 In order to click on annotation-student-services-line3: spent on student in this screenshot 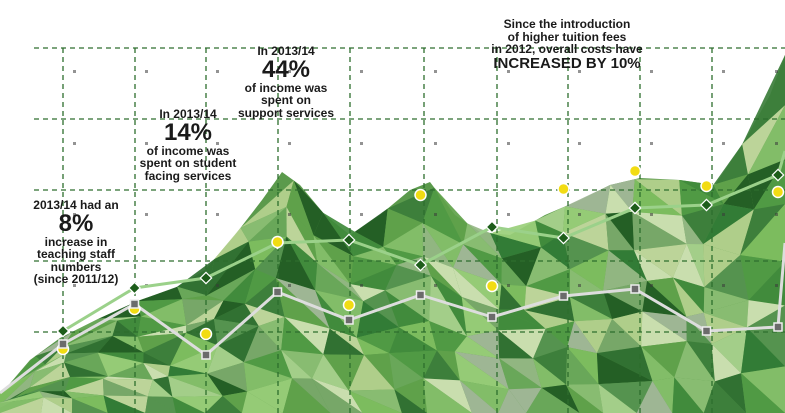, I will do `click(188, 163)`.